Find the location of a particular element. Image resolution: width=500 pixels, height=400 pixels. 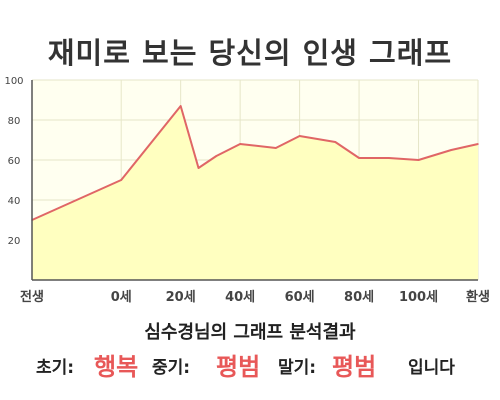

late-value: 평범 is located at coordinates (354, 367).